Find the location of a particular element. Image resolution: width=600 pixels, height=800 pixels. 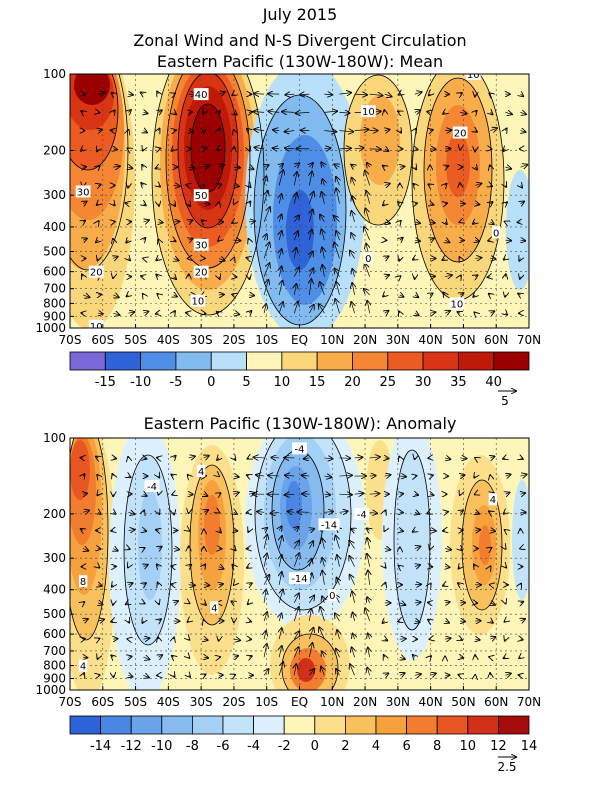

anomaly-x-tick-label: 60N is located at coordinates (496, 702).